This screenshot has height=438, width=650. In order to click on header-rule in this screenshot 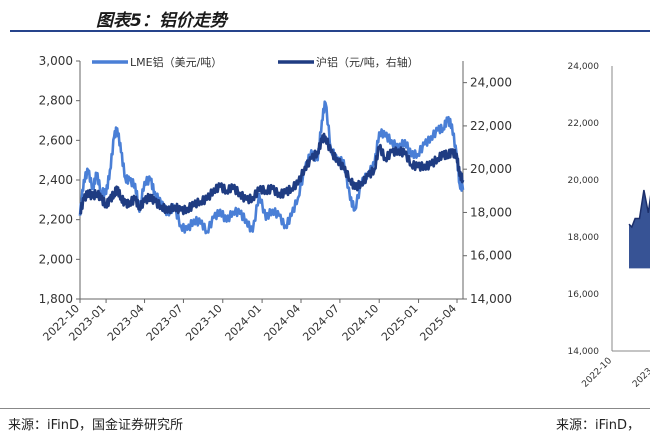, I will do `click(330, 31)`.